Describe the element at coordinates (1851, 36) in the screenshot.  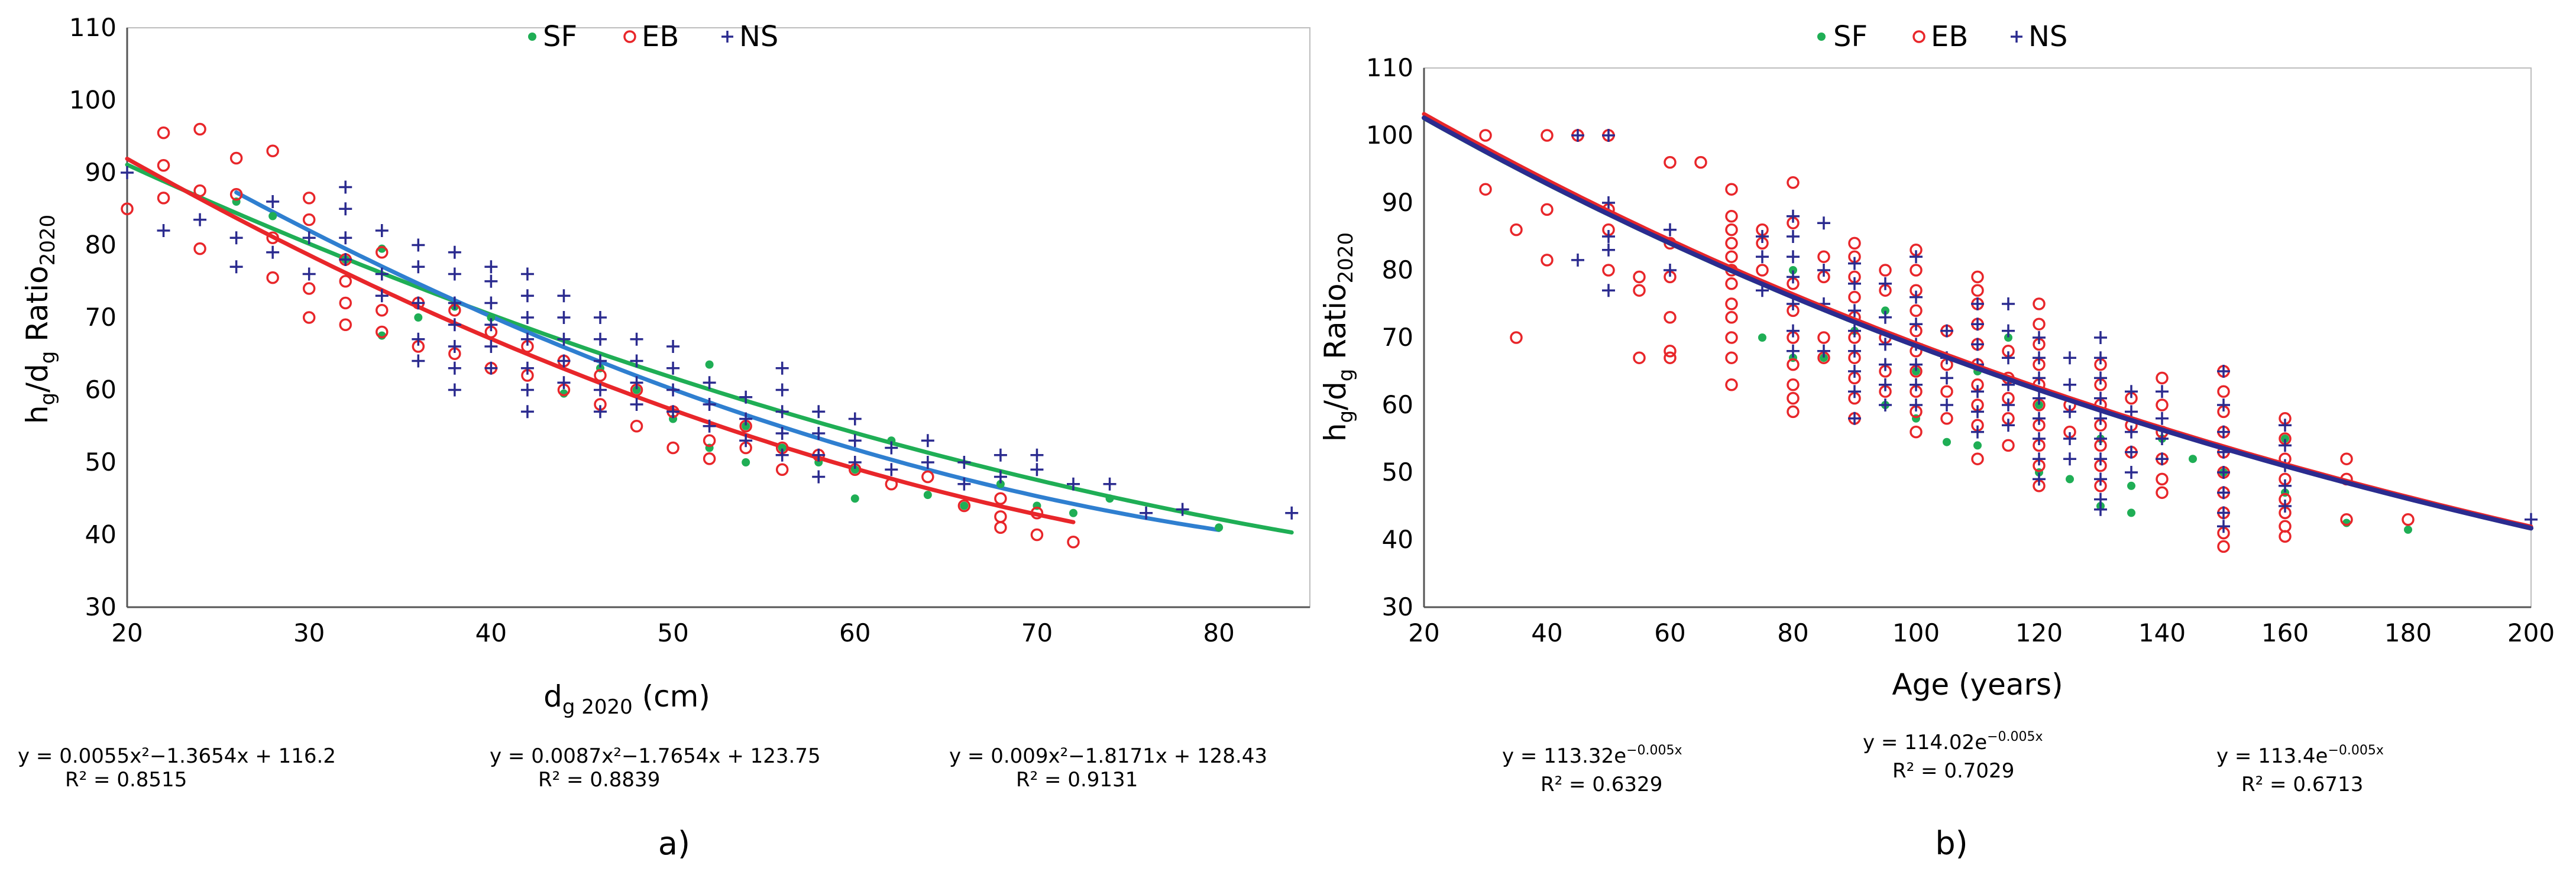
I see `legend-b-sf-label: SF` at that location.